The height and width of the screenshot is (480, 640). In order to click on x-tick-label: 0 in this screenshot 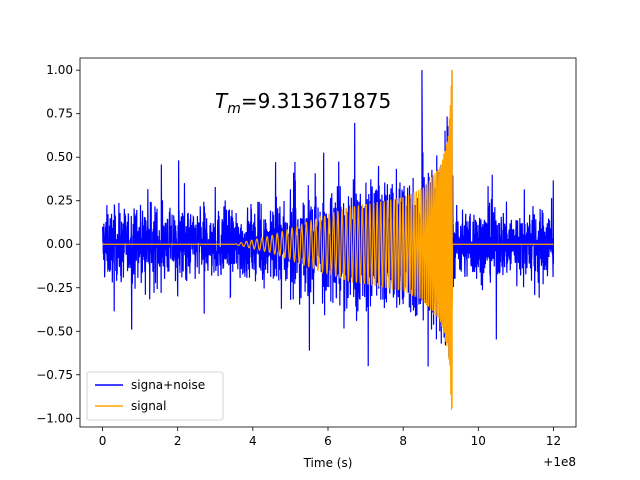, I will do `click(103, 441)`.